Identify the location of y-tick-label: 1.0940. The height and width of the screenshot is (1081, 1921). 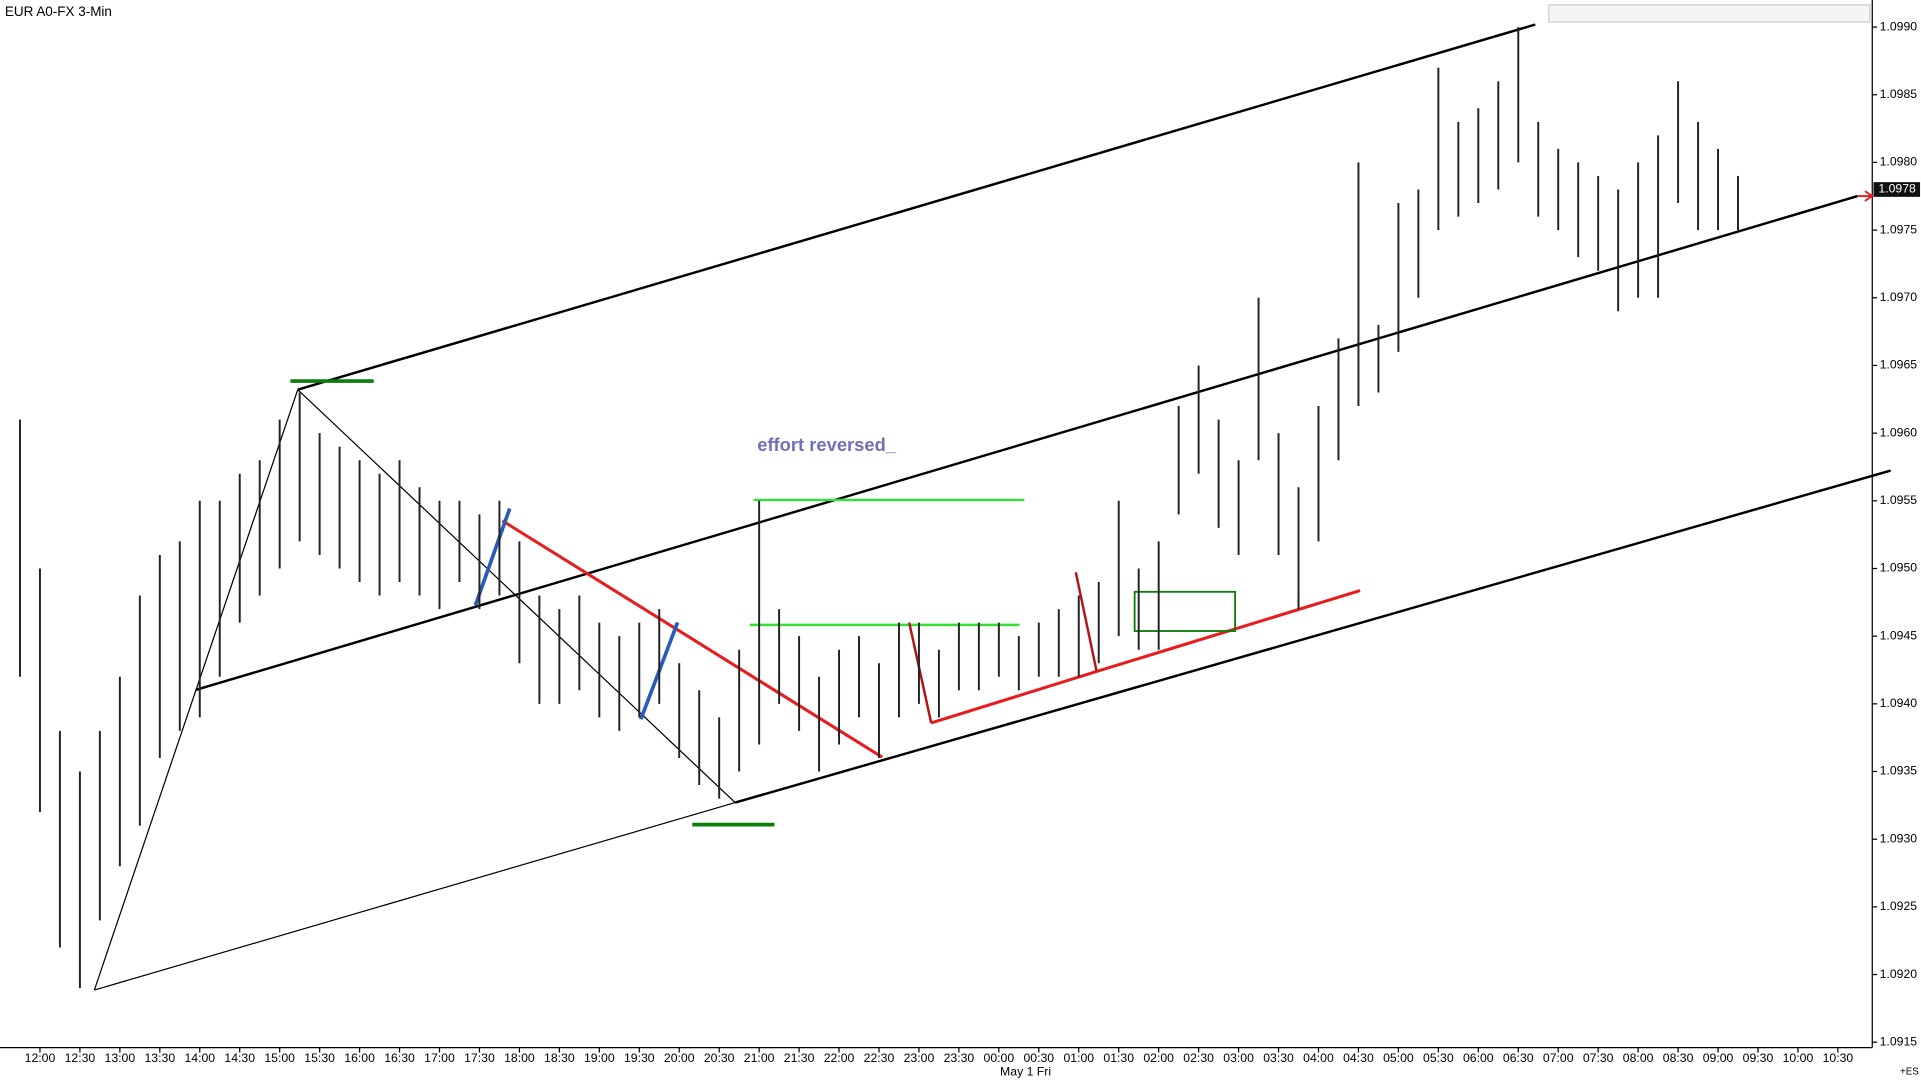
(1899, 703).